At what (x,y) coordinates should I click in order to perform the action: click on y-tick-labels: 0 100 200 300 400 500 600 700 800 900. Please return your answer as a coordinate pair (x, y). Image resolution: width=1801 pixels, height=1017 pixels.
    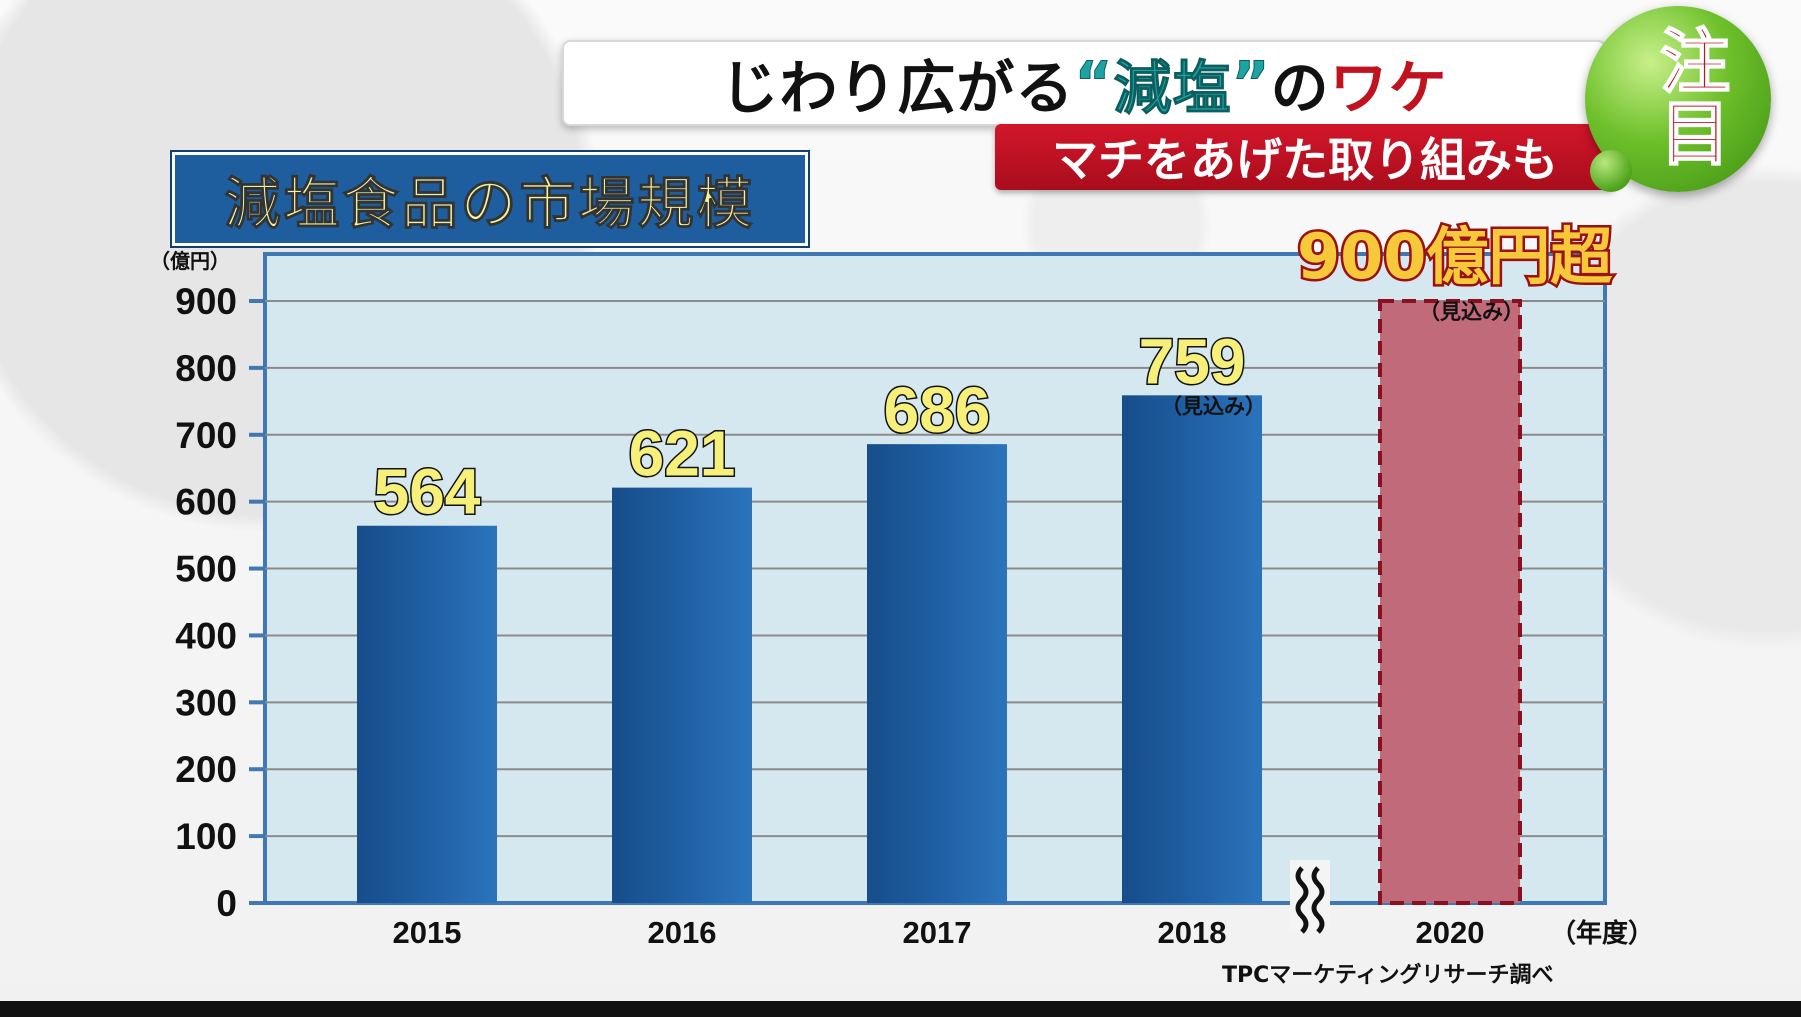
    Looking at the image, I should click on (206, 602).